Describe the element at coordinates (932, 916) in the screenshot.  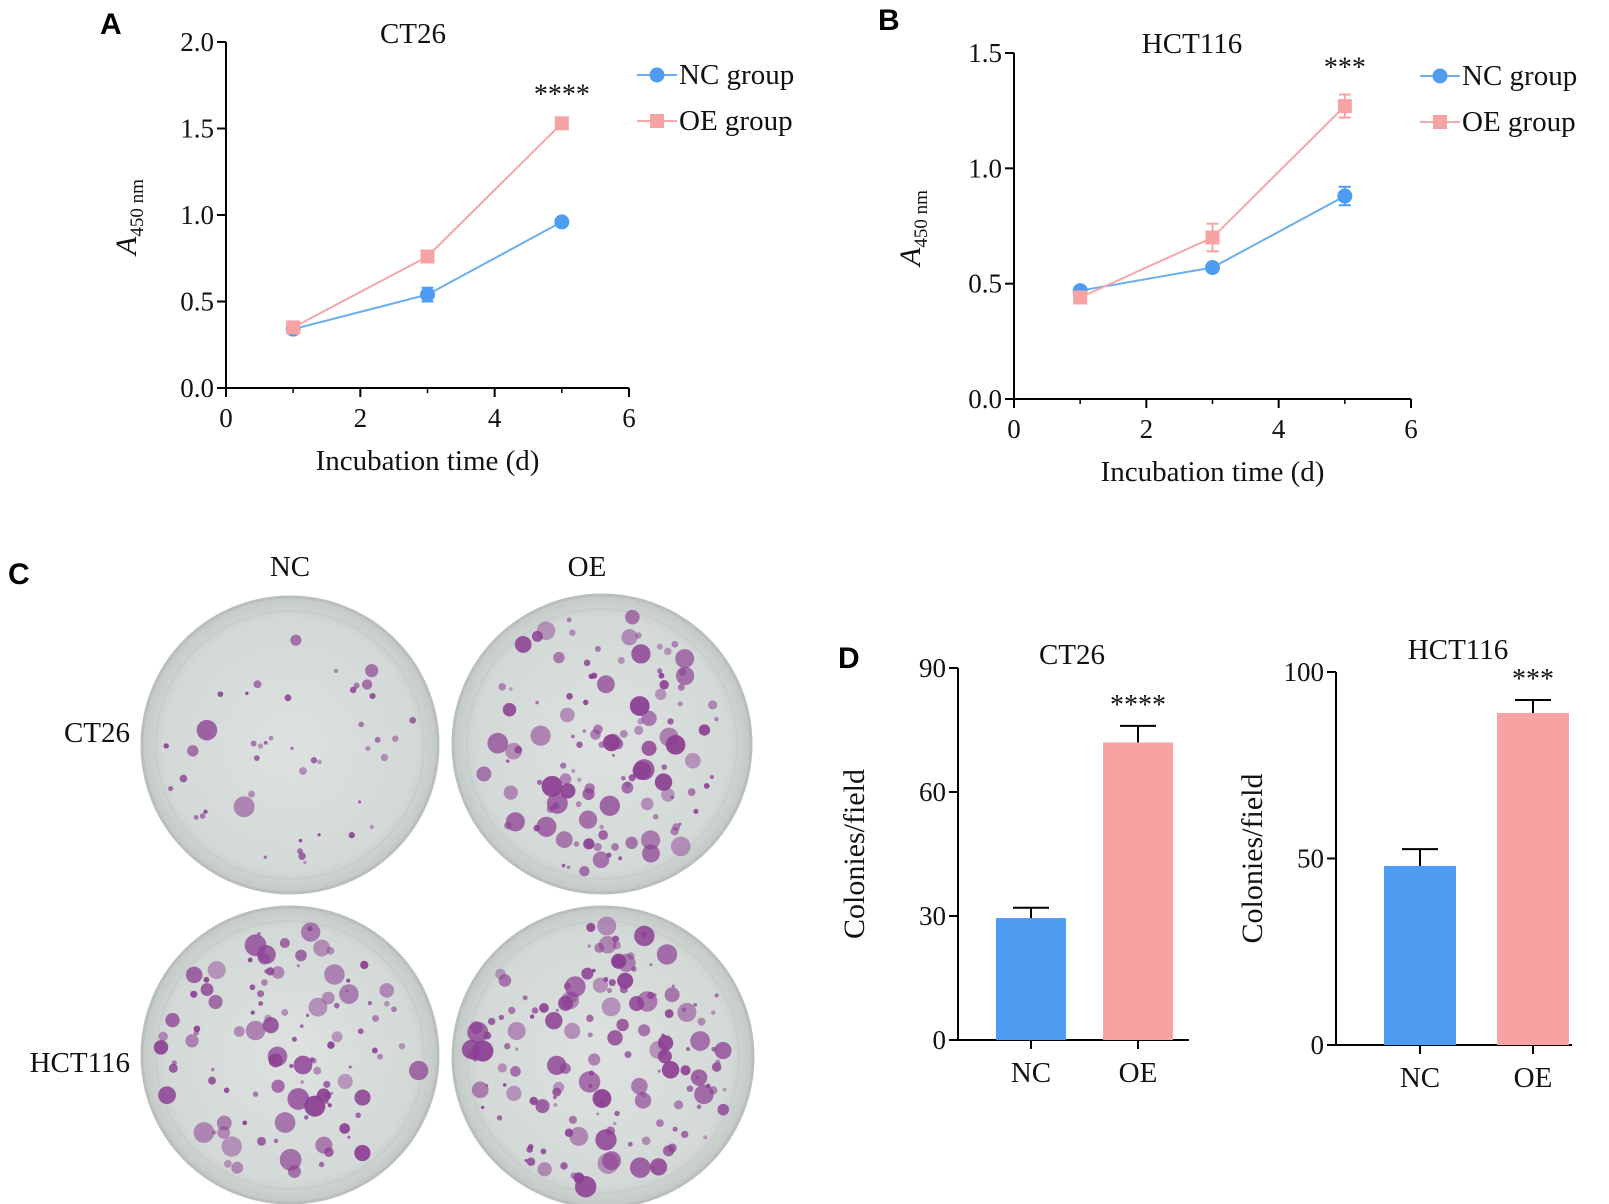
I see `y-tick-label: 30` at that location.